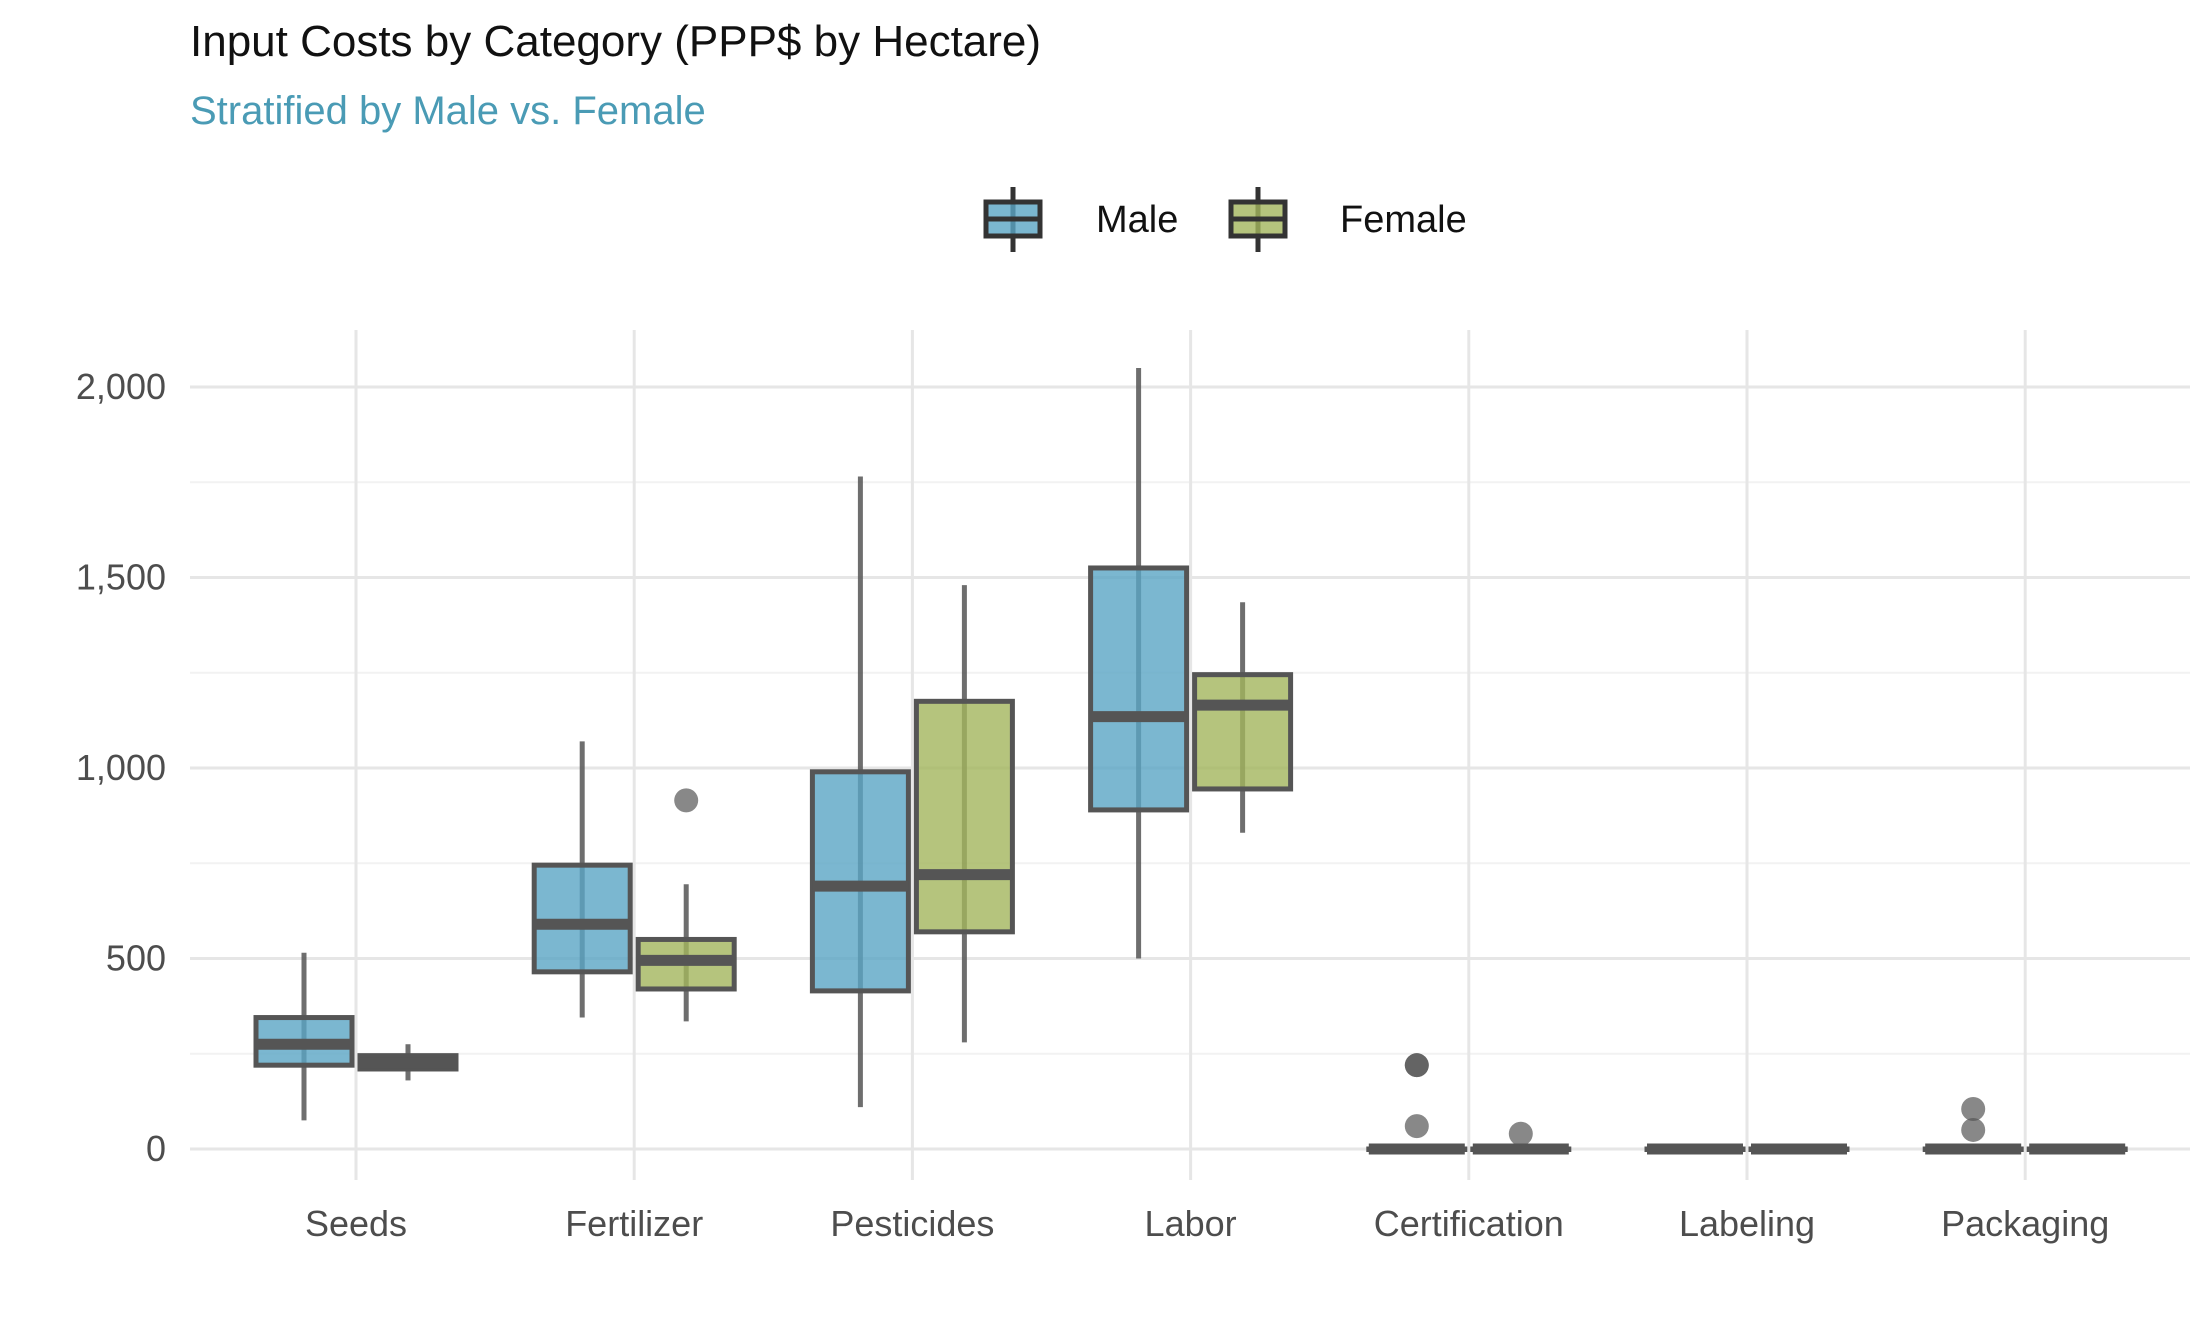  Describe the element at coordinates (1403, 220) in the screenshot. I see `legend-label: Female` at that location.